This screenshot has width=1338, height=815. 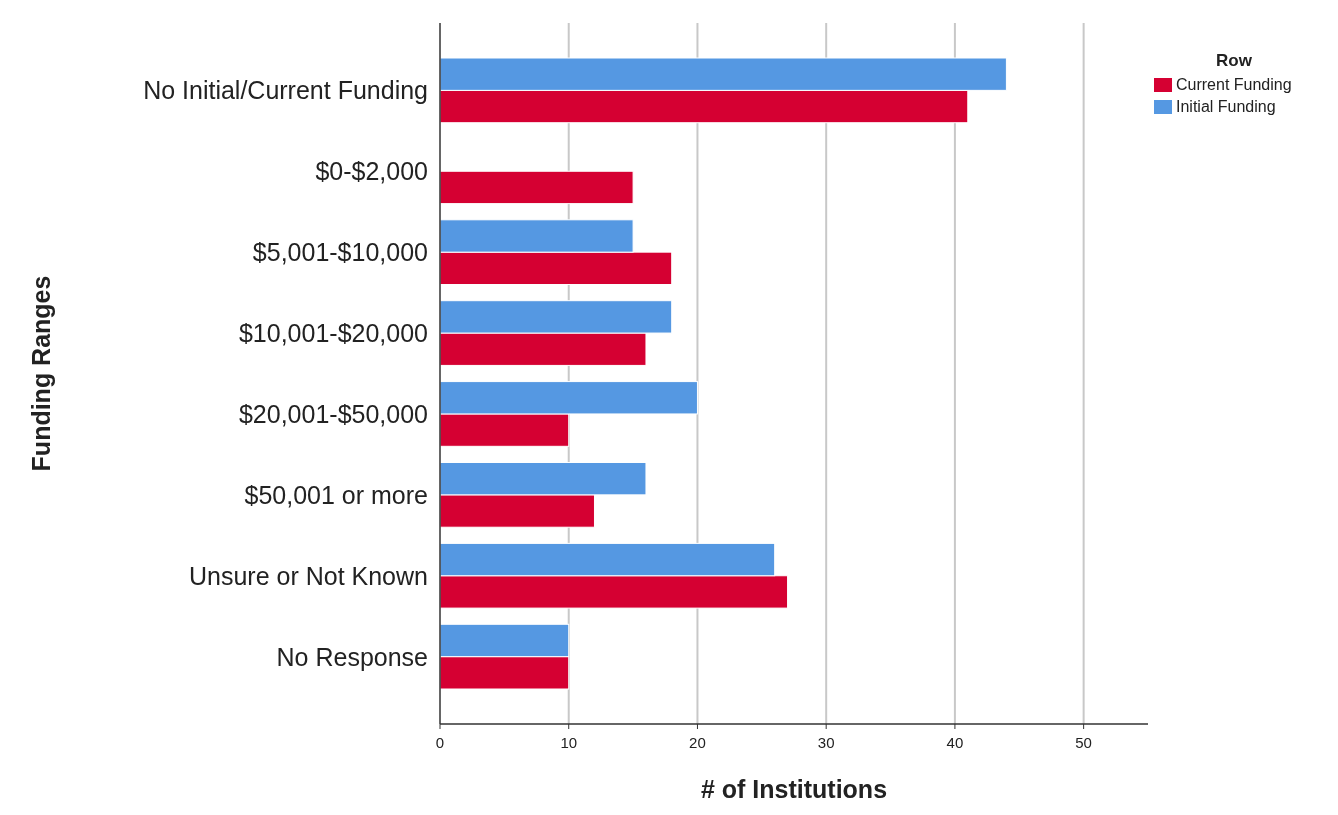 I want to click on x-tick-label: 20, so click(x=697, y=742).